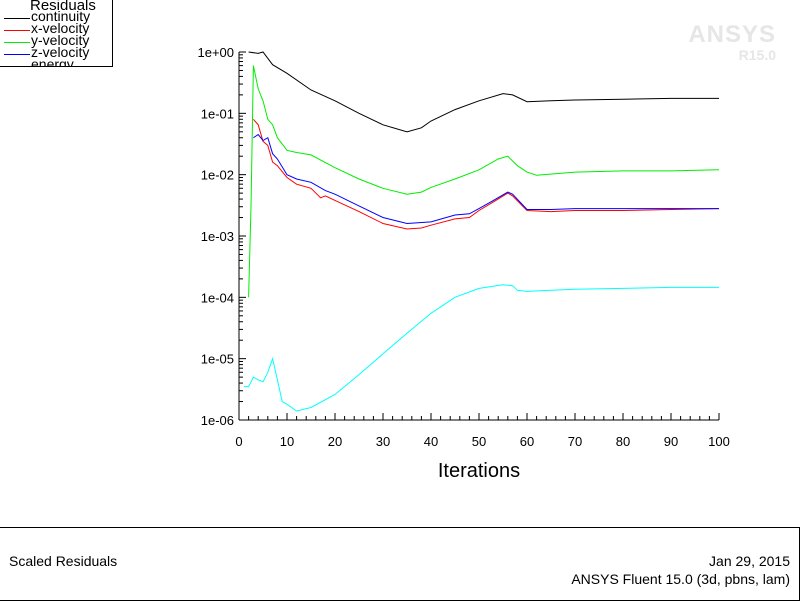 The width and height of the screenshot is (800, 601). What do you see at coordinates (238, 441) in the screenshot?
I see `x-tick-label: 0` at bounding box center [238, 441].